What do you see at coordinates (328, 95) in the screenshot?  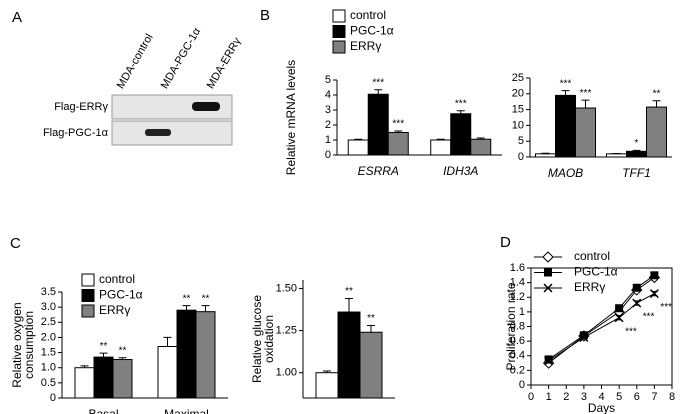 I see `y-tick-label: 4` at bounding box center [328, 95].